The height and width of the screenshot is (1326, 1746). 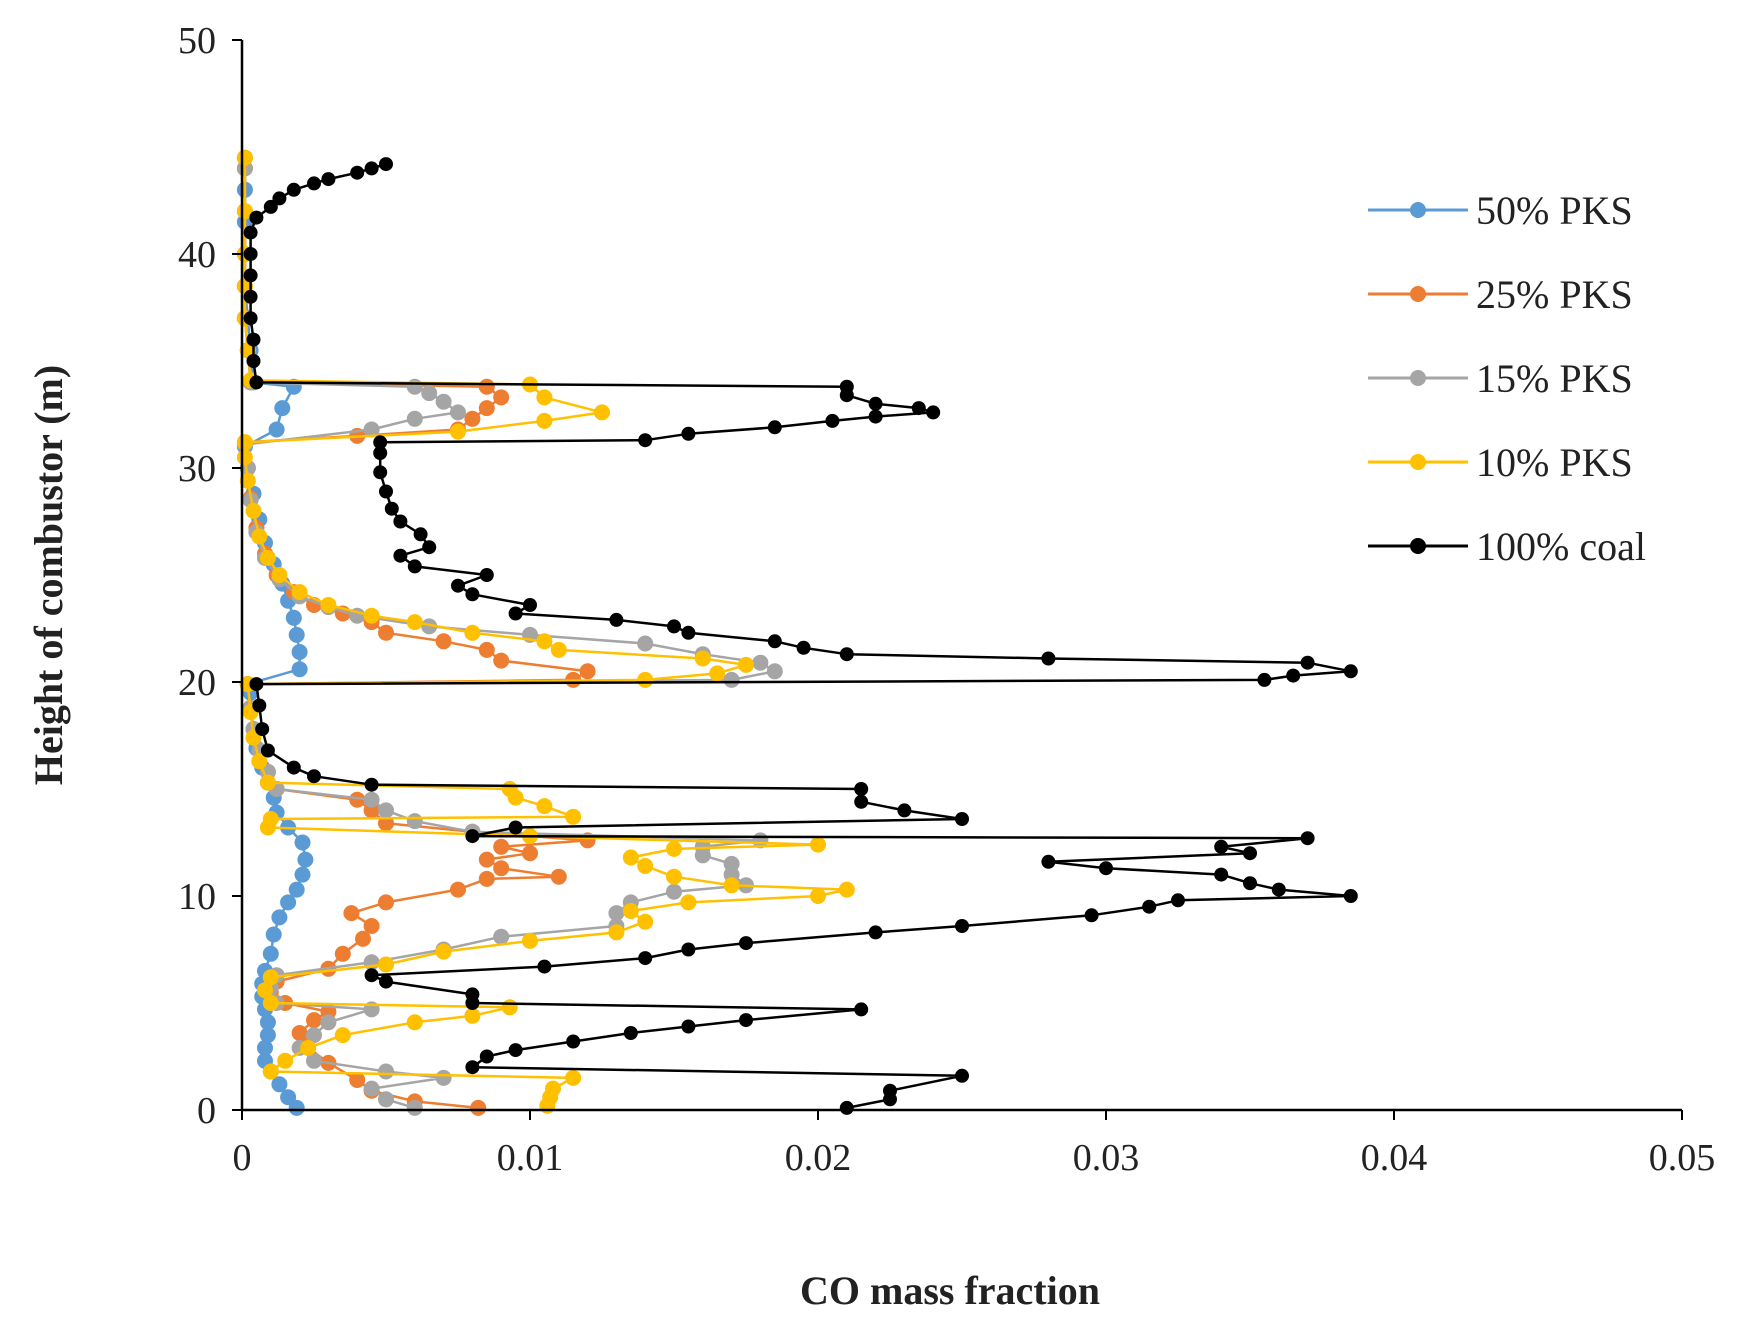 What do you see at coordinates (1507, 378) in the screenshot?
I see `legend: 50% PKS 25% PKS 15% PKS 10% PKS 100% coal` at bounding box center [1507, 378].